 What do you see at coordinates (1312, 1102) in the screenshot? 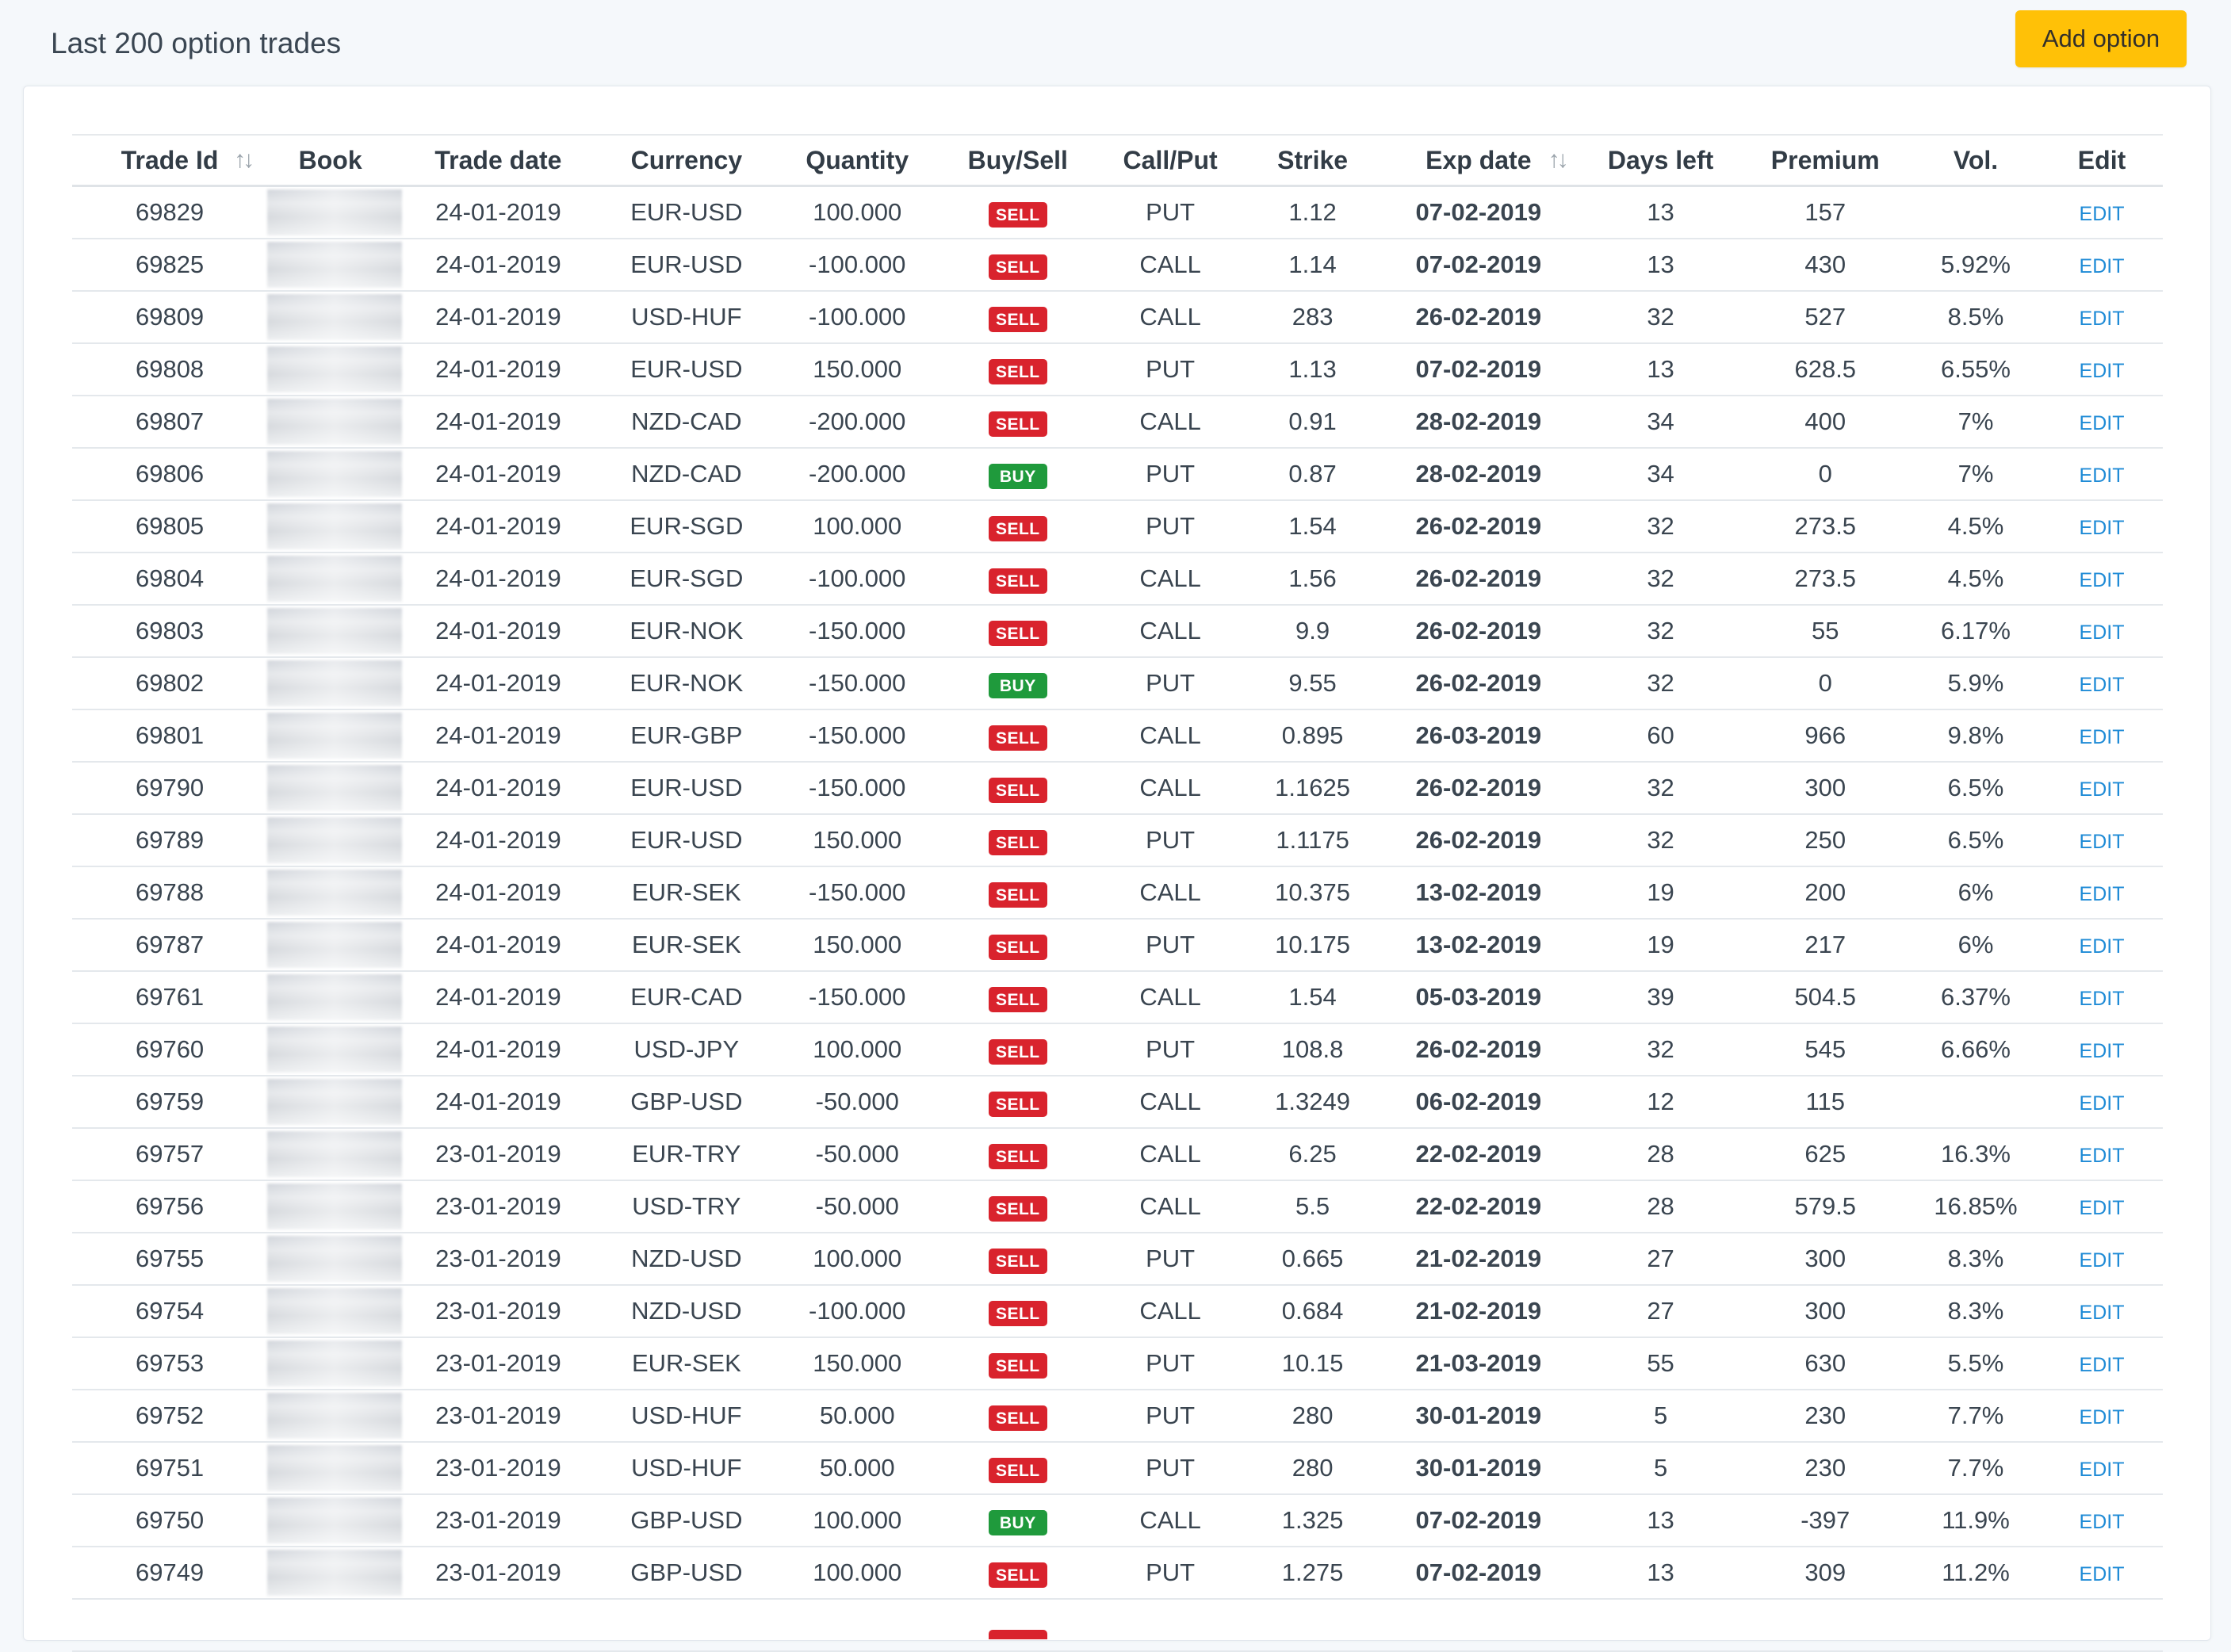
I see `strike-cell: 1.3249` at bounding box center [1312, 1102].